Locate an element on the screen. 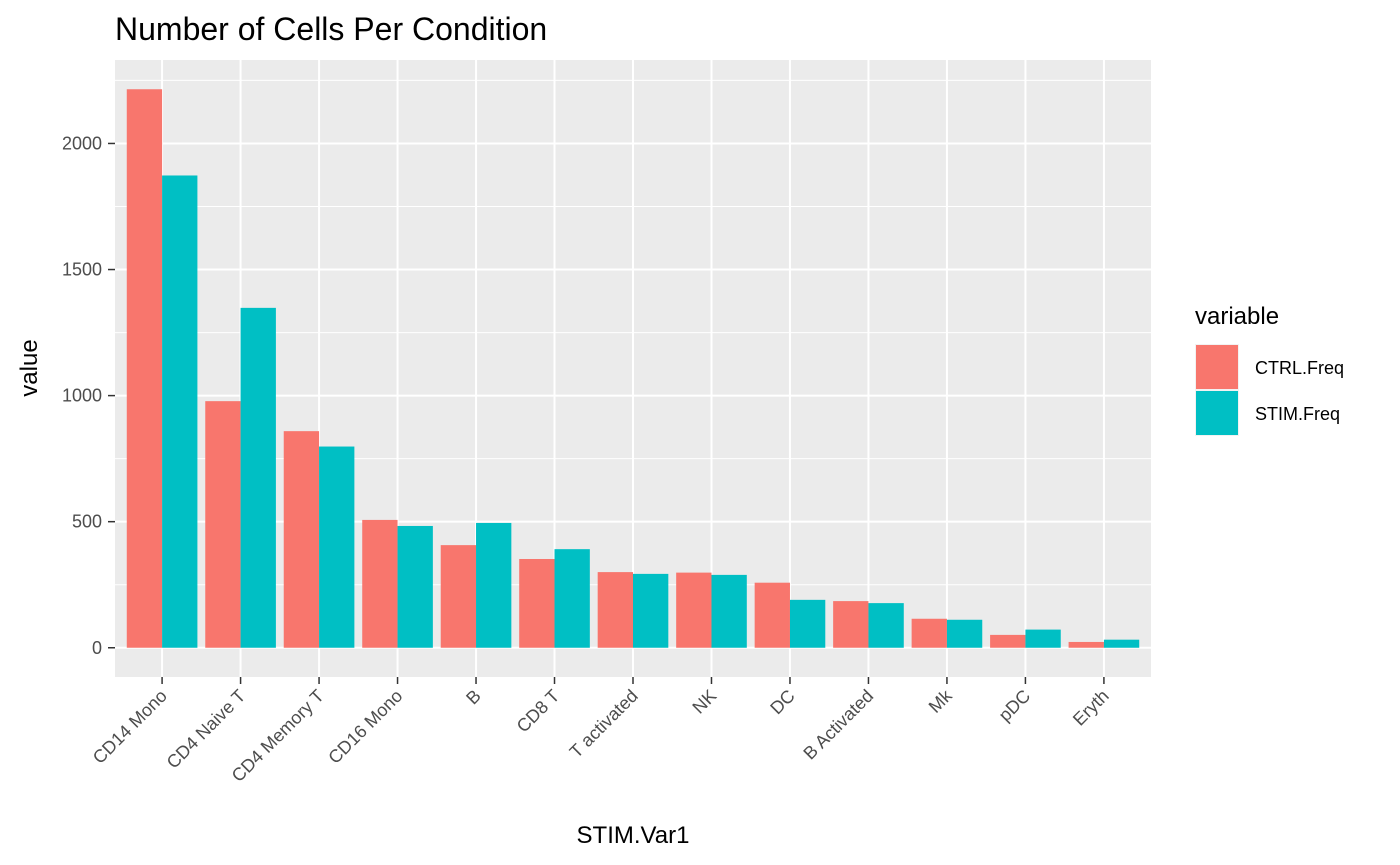 The height and width of the screenshot is (865, 1400). x-tick-label: B Activated is located at coordinates (838, 725).